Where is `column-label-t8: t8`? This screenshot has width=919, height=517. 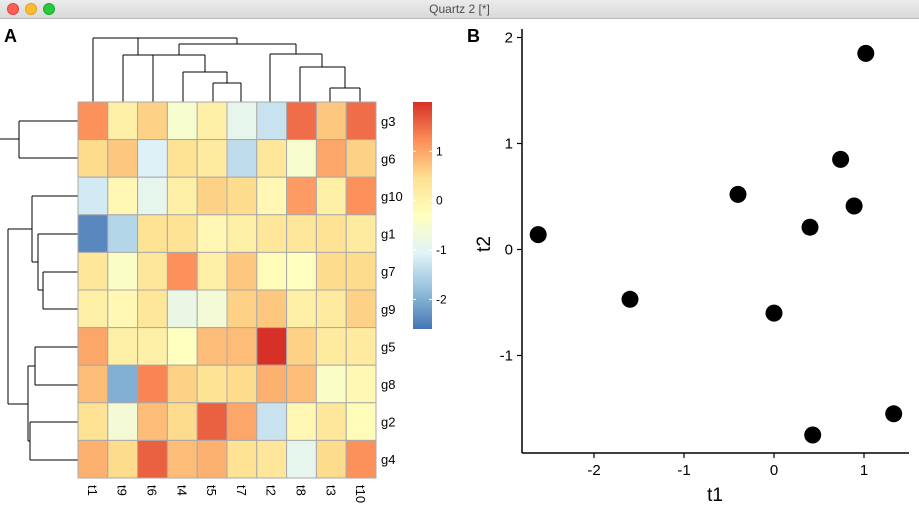
column-label-t8: t8 is located at coordinates (301, 490).